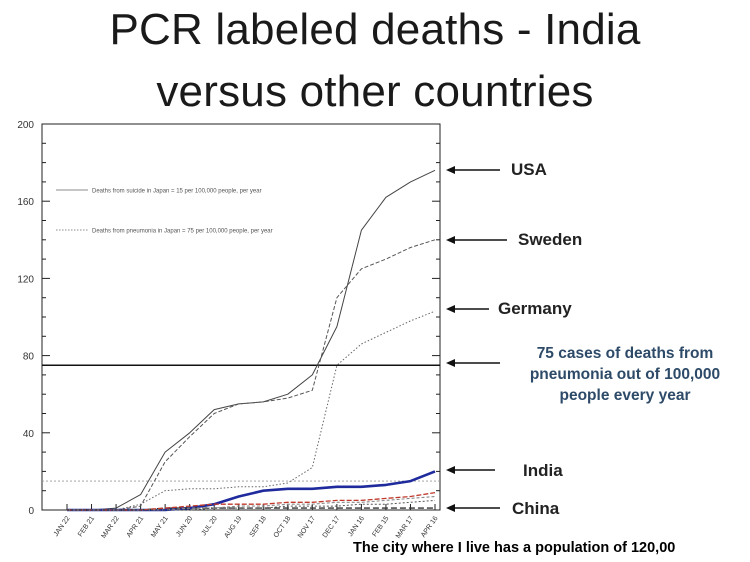  Describe the element at coordinates (536, 508) in the screenshot. I see `callout-china: China` at that location.